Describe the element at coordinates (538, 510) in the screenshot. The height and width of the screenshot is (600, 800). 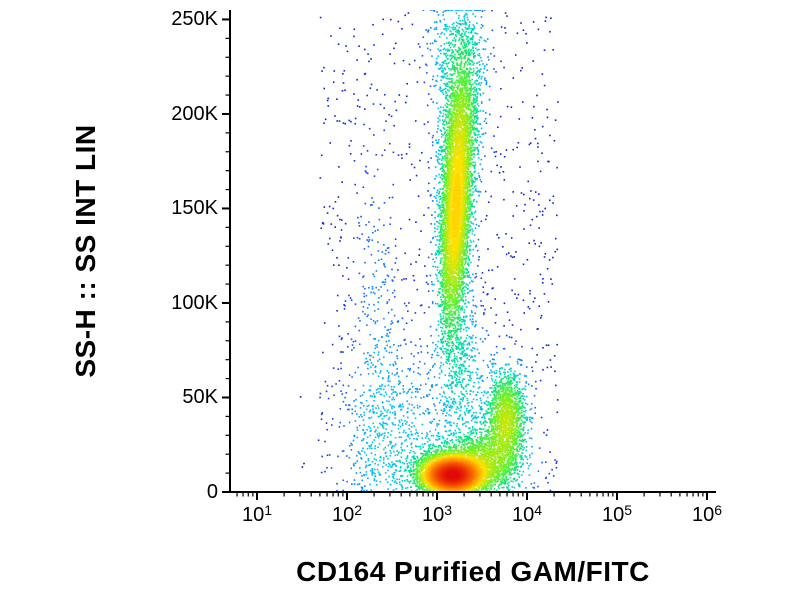
I see `x-tick-exponent: 4` at that location.